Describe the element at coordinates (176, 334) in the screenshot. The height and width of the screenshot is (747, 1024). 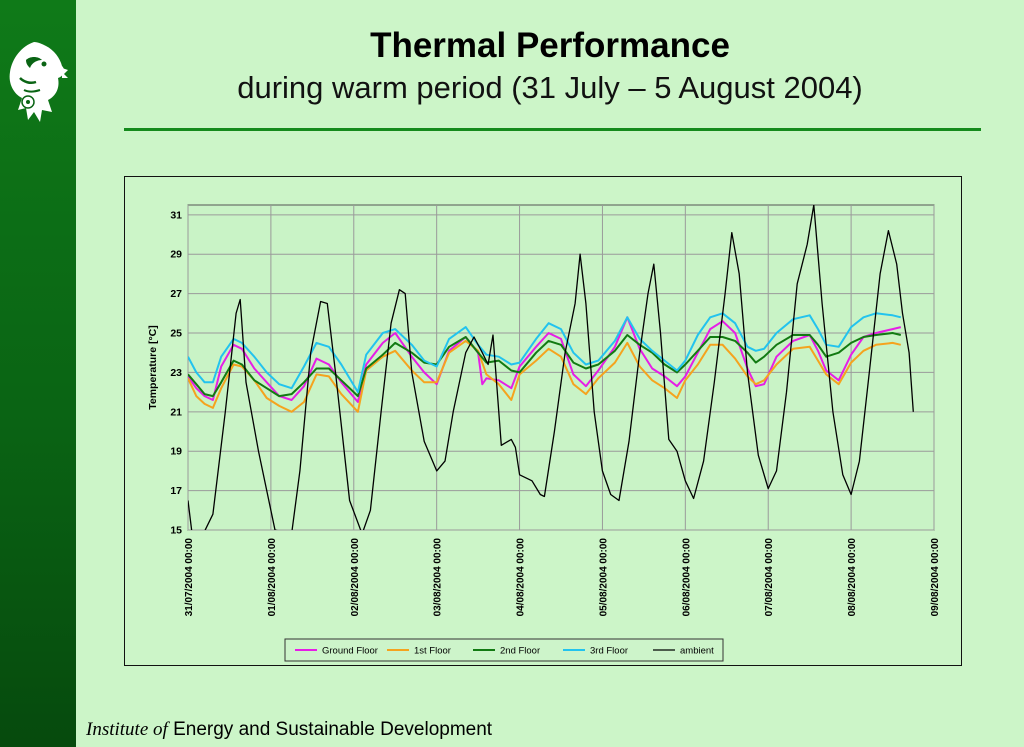
I see `y-tick-label: 25` at that location.